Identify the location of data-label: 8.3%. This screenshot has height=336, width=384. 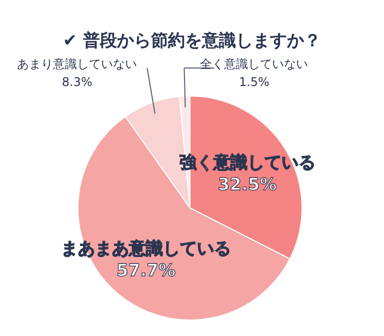
(77, 82).